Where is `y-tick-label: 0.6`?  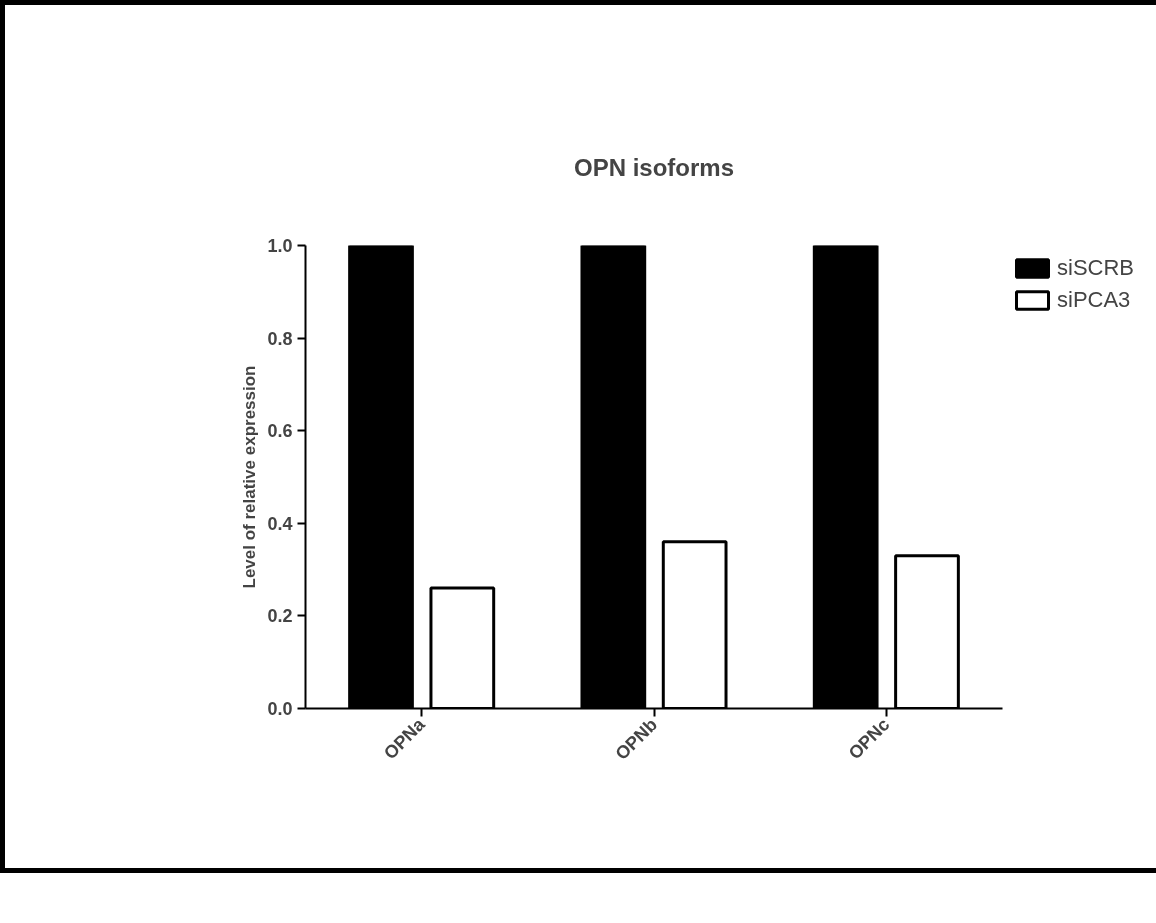
y-tick-label: 0.6 is located at coordinates (280, 431).